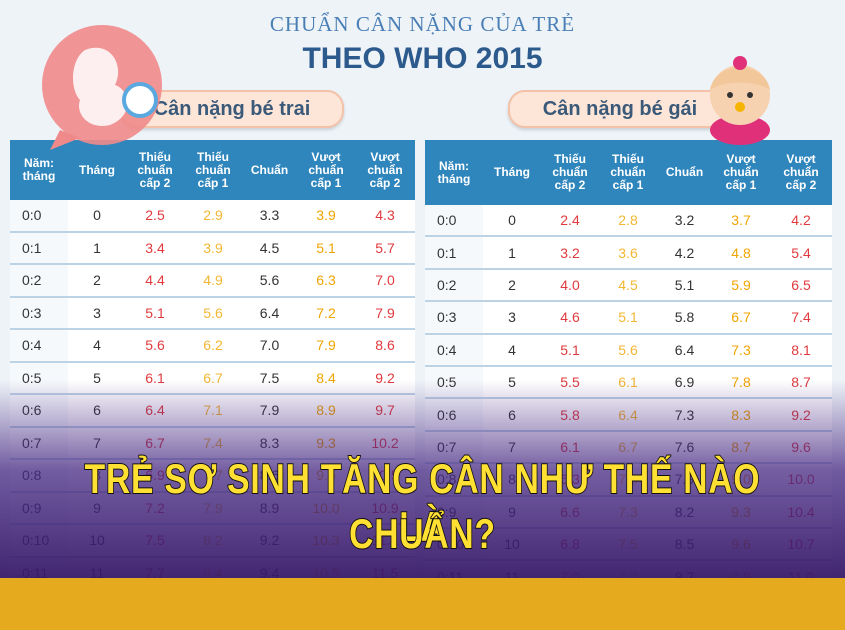  Describe the element at coordinates (102, 87) in the screenshot. I see `logo` at that location.